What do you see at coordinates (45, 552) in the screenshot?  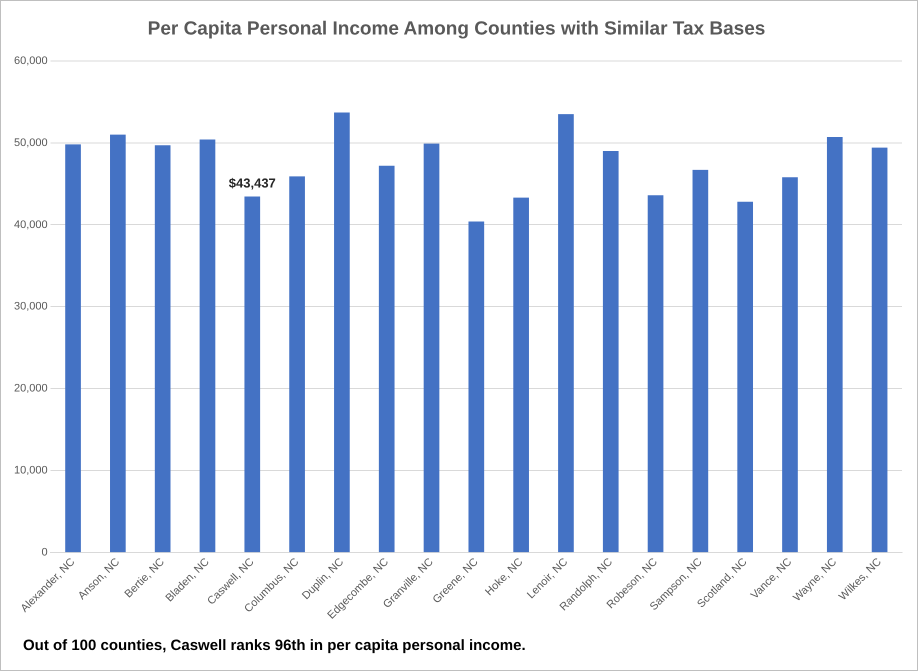 I see `y-tick-label: 0` at bounding box center [45, 552].